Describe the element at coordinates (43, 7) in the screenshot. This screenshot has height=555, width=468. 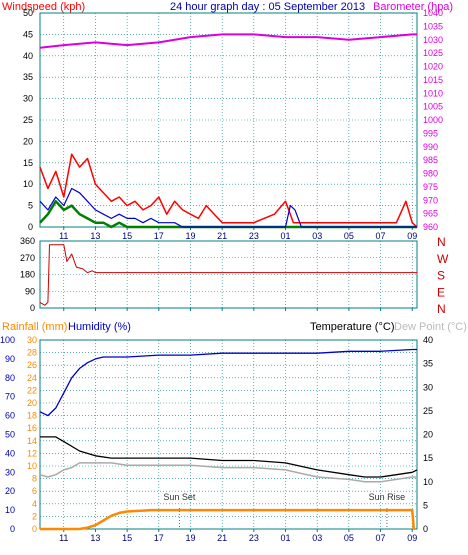
I see `windspeed-label: Windspeed (kph)` at that location.